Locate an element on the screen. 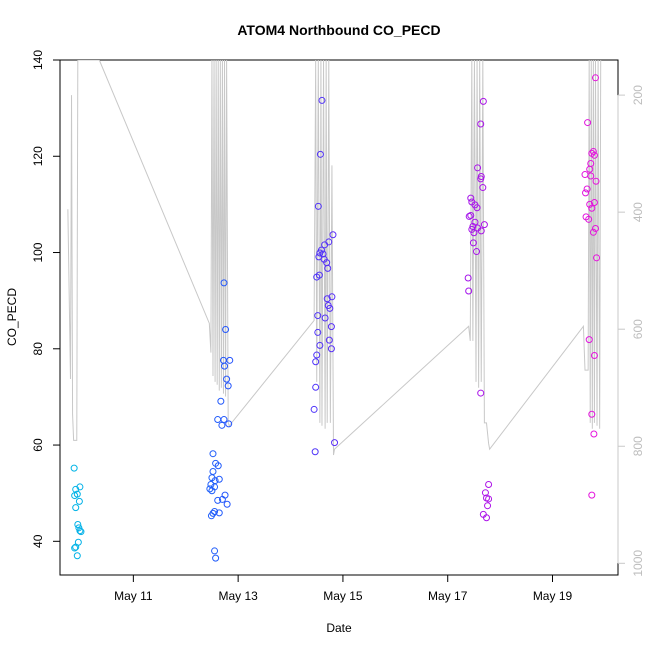  right-y-axis: 200 400 600 800 1000 is located at coordinates (631, 331).